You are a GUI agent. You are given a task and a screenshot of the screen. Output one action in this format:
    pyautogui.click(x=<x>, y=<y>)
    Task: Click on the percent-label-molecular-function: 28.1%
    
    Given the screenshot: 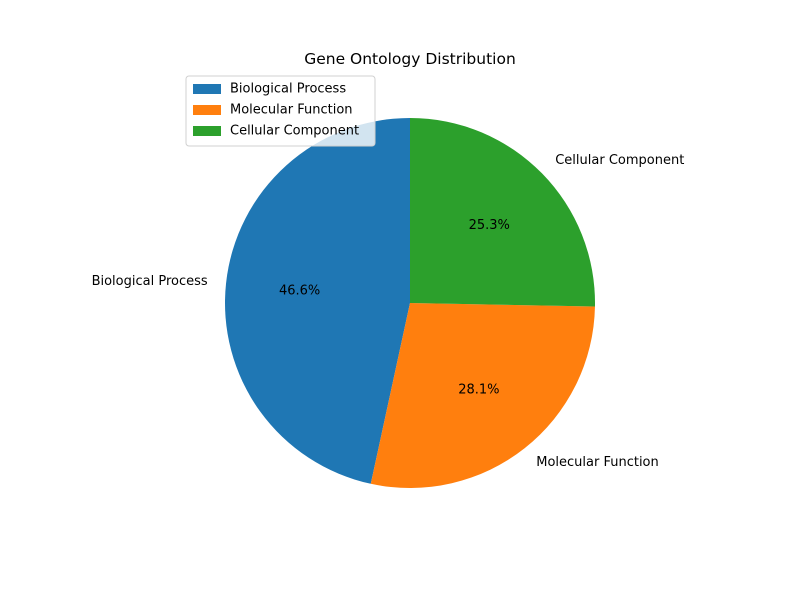 What is the action you would take?
    pyautogui.click(x=478, y=390)
    